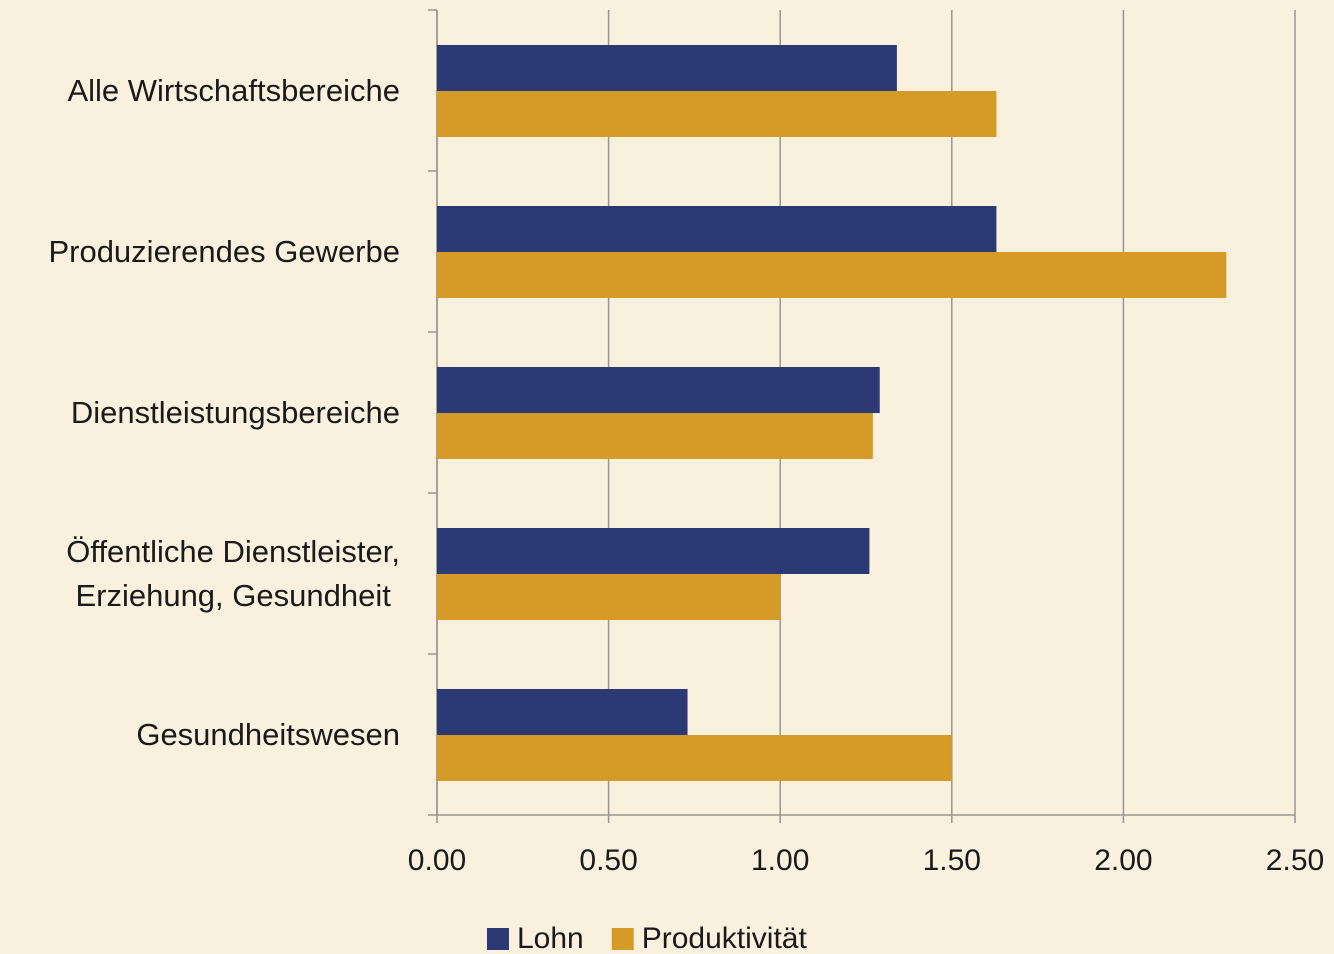 The height and width of the screenshot is (954, 1334). Describe the element at coordinates (1295, 860) in the screenshot. I see `x-tick-label: 2.50` at that location.